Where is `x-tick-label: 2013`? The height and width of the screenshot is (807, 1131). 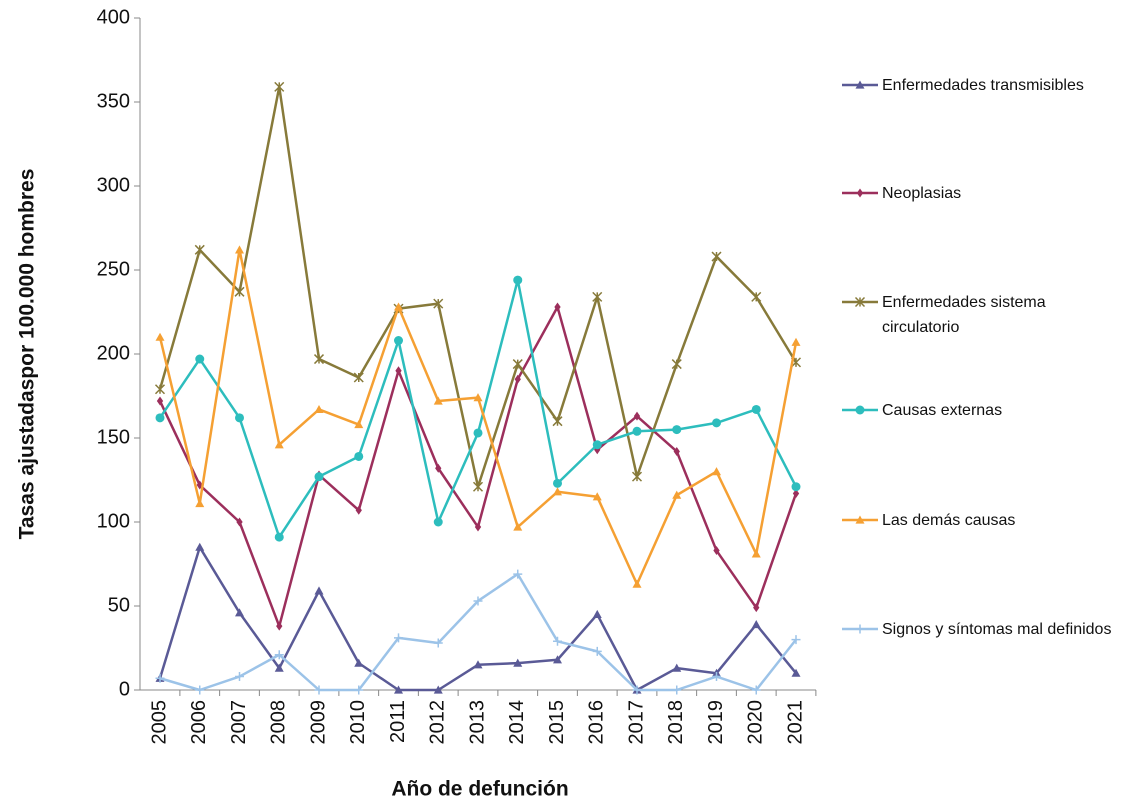 x-tick-label: 2013 is located at coordinates (477, 722).